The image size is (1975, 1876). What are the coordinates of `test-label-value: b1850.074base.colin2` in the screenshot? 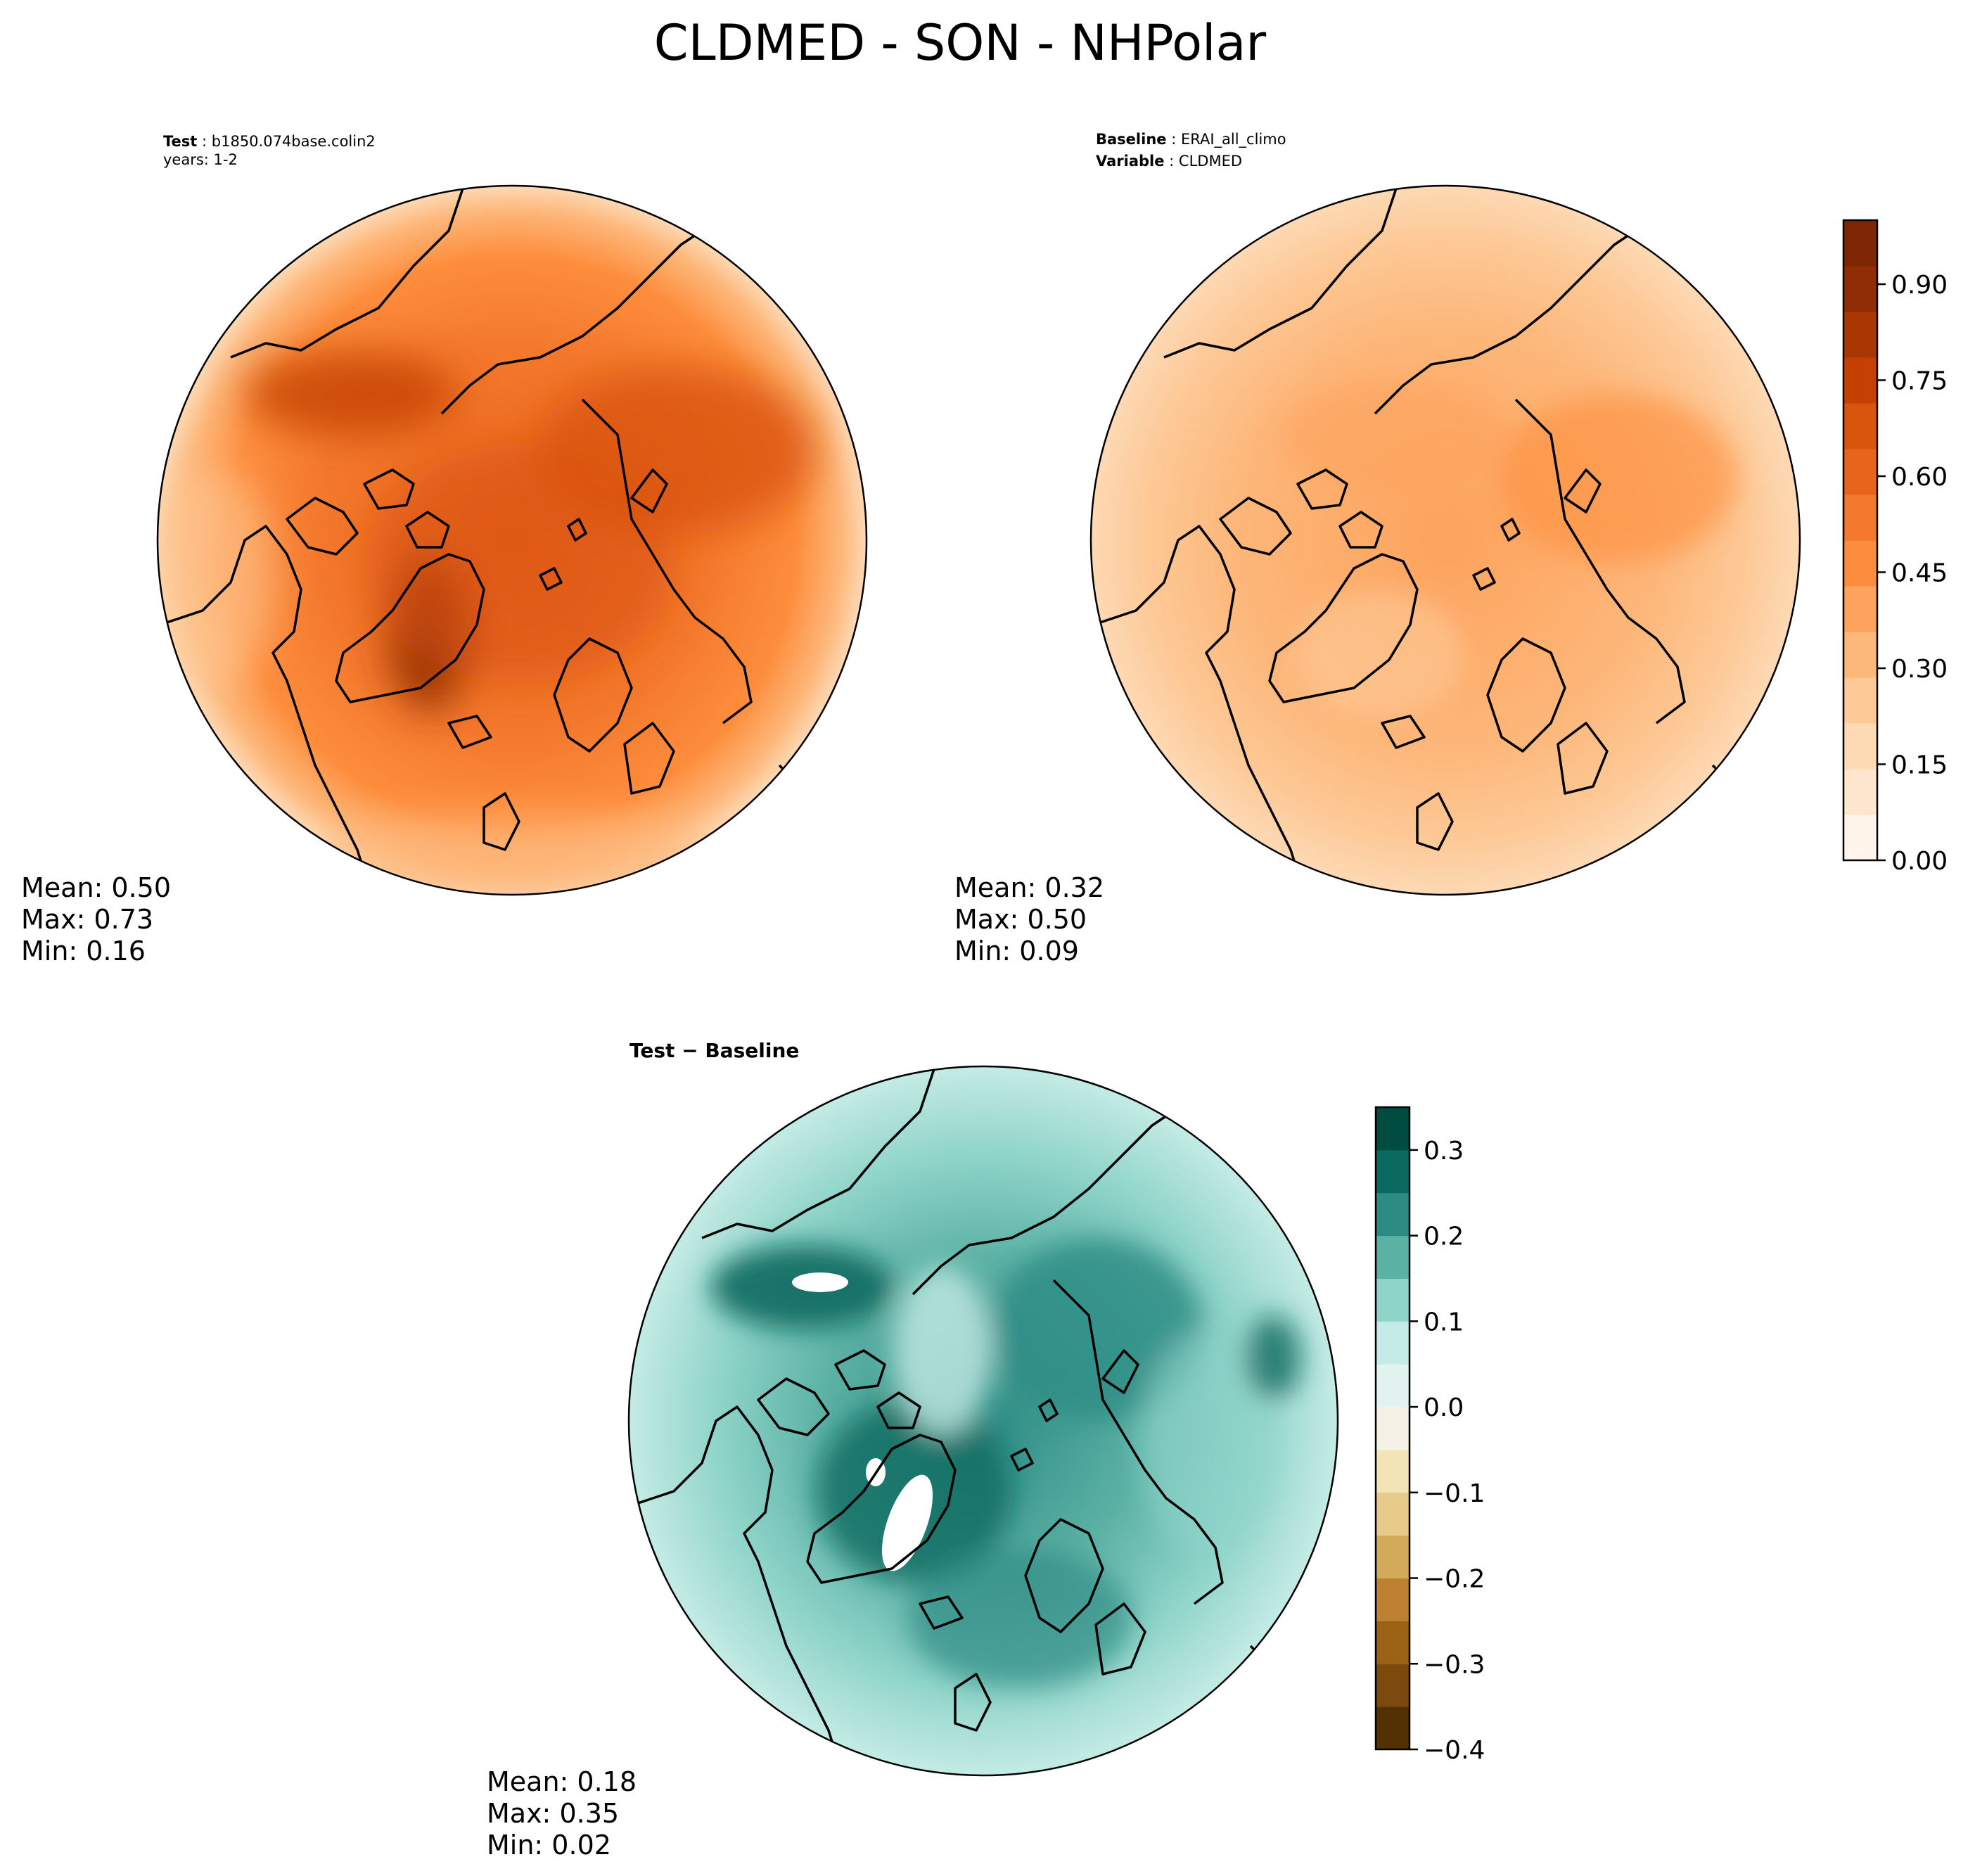 It's located at (294, 141).